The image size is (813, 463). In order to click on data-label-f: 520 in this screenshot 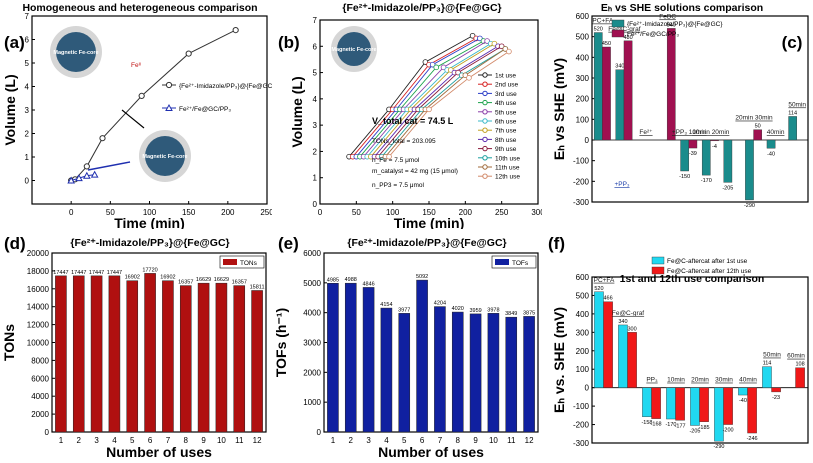, I will do `click(598, 289)`.